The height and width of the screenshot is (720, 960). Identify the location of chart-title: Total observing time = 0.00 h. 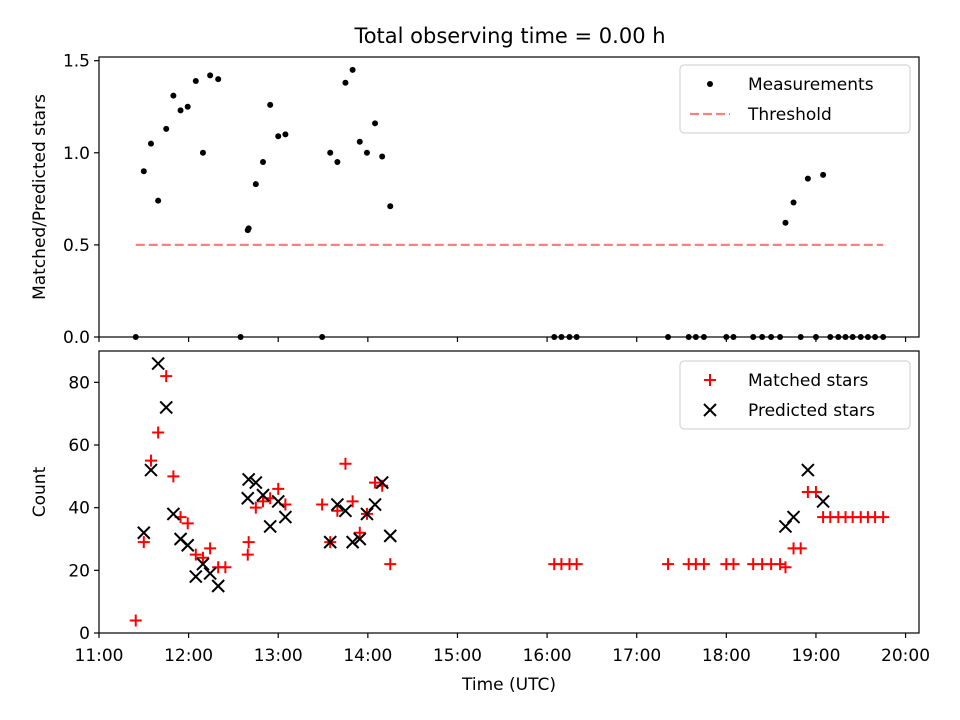
(509, 36).